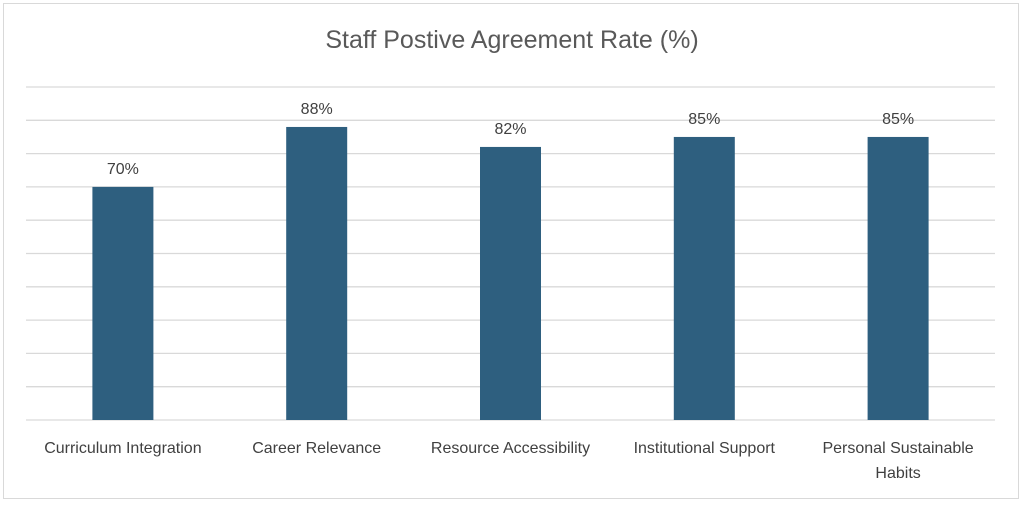 The image size is (1024, 506). What do you see at coordinates (316, 448) in the screenshot?
I see `x-tick-label: Career Relevance` at bounding box center [316, 448].